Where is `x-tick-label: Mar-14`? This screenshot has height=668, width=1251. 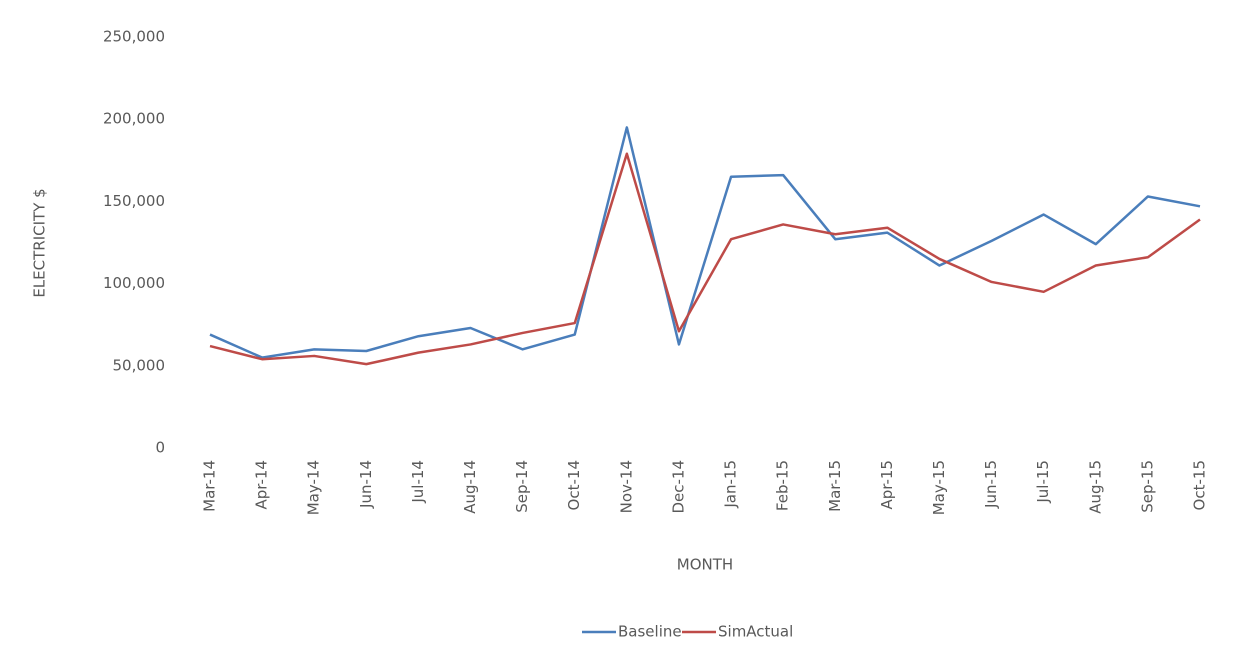
x-tick-label: Mar-14 is located at coordinates (210, 486).